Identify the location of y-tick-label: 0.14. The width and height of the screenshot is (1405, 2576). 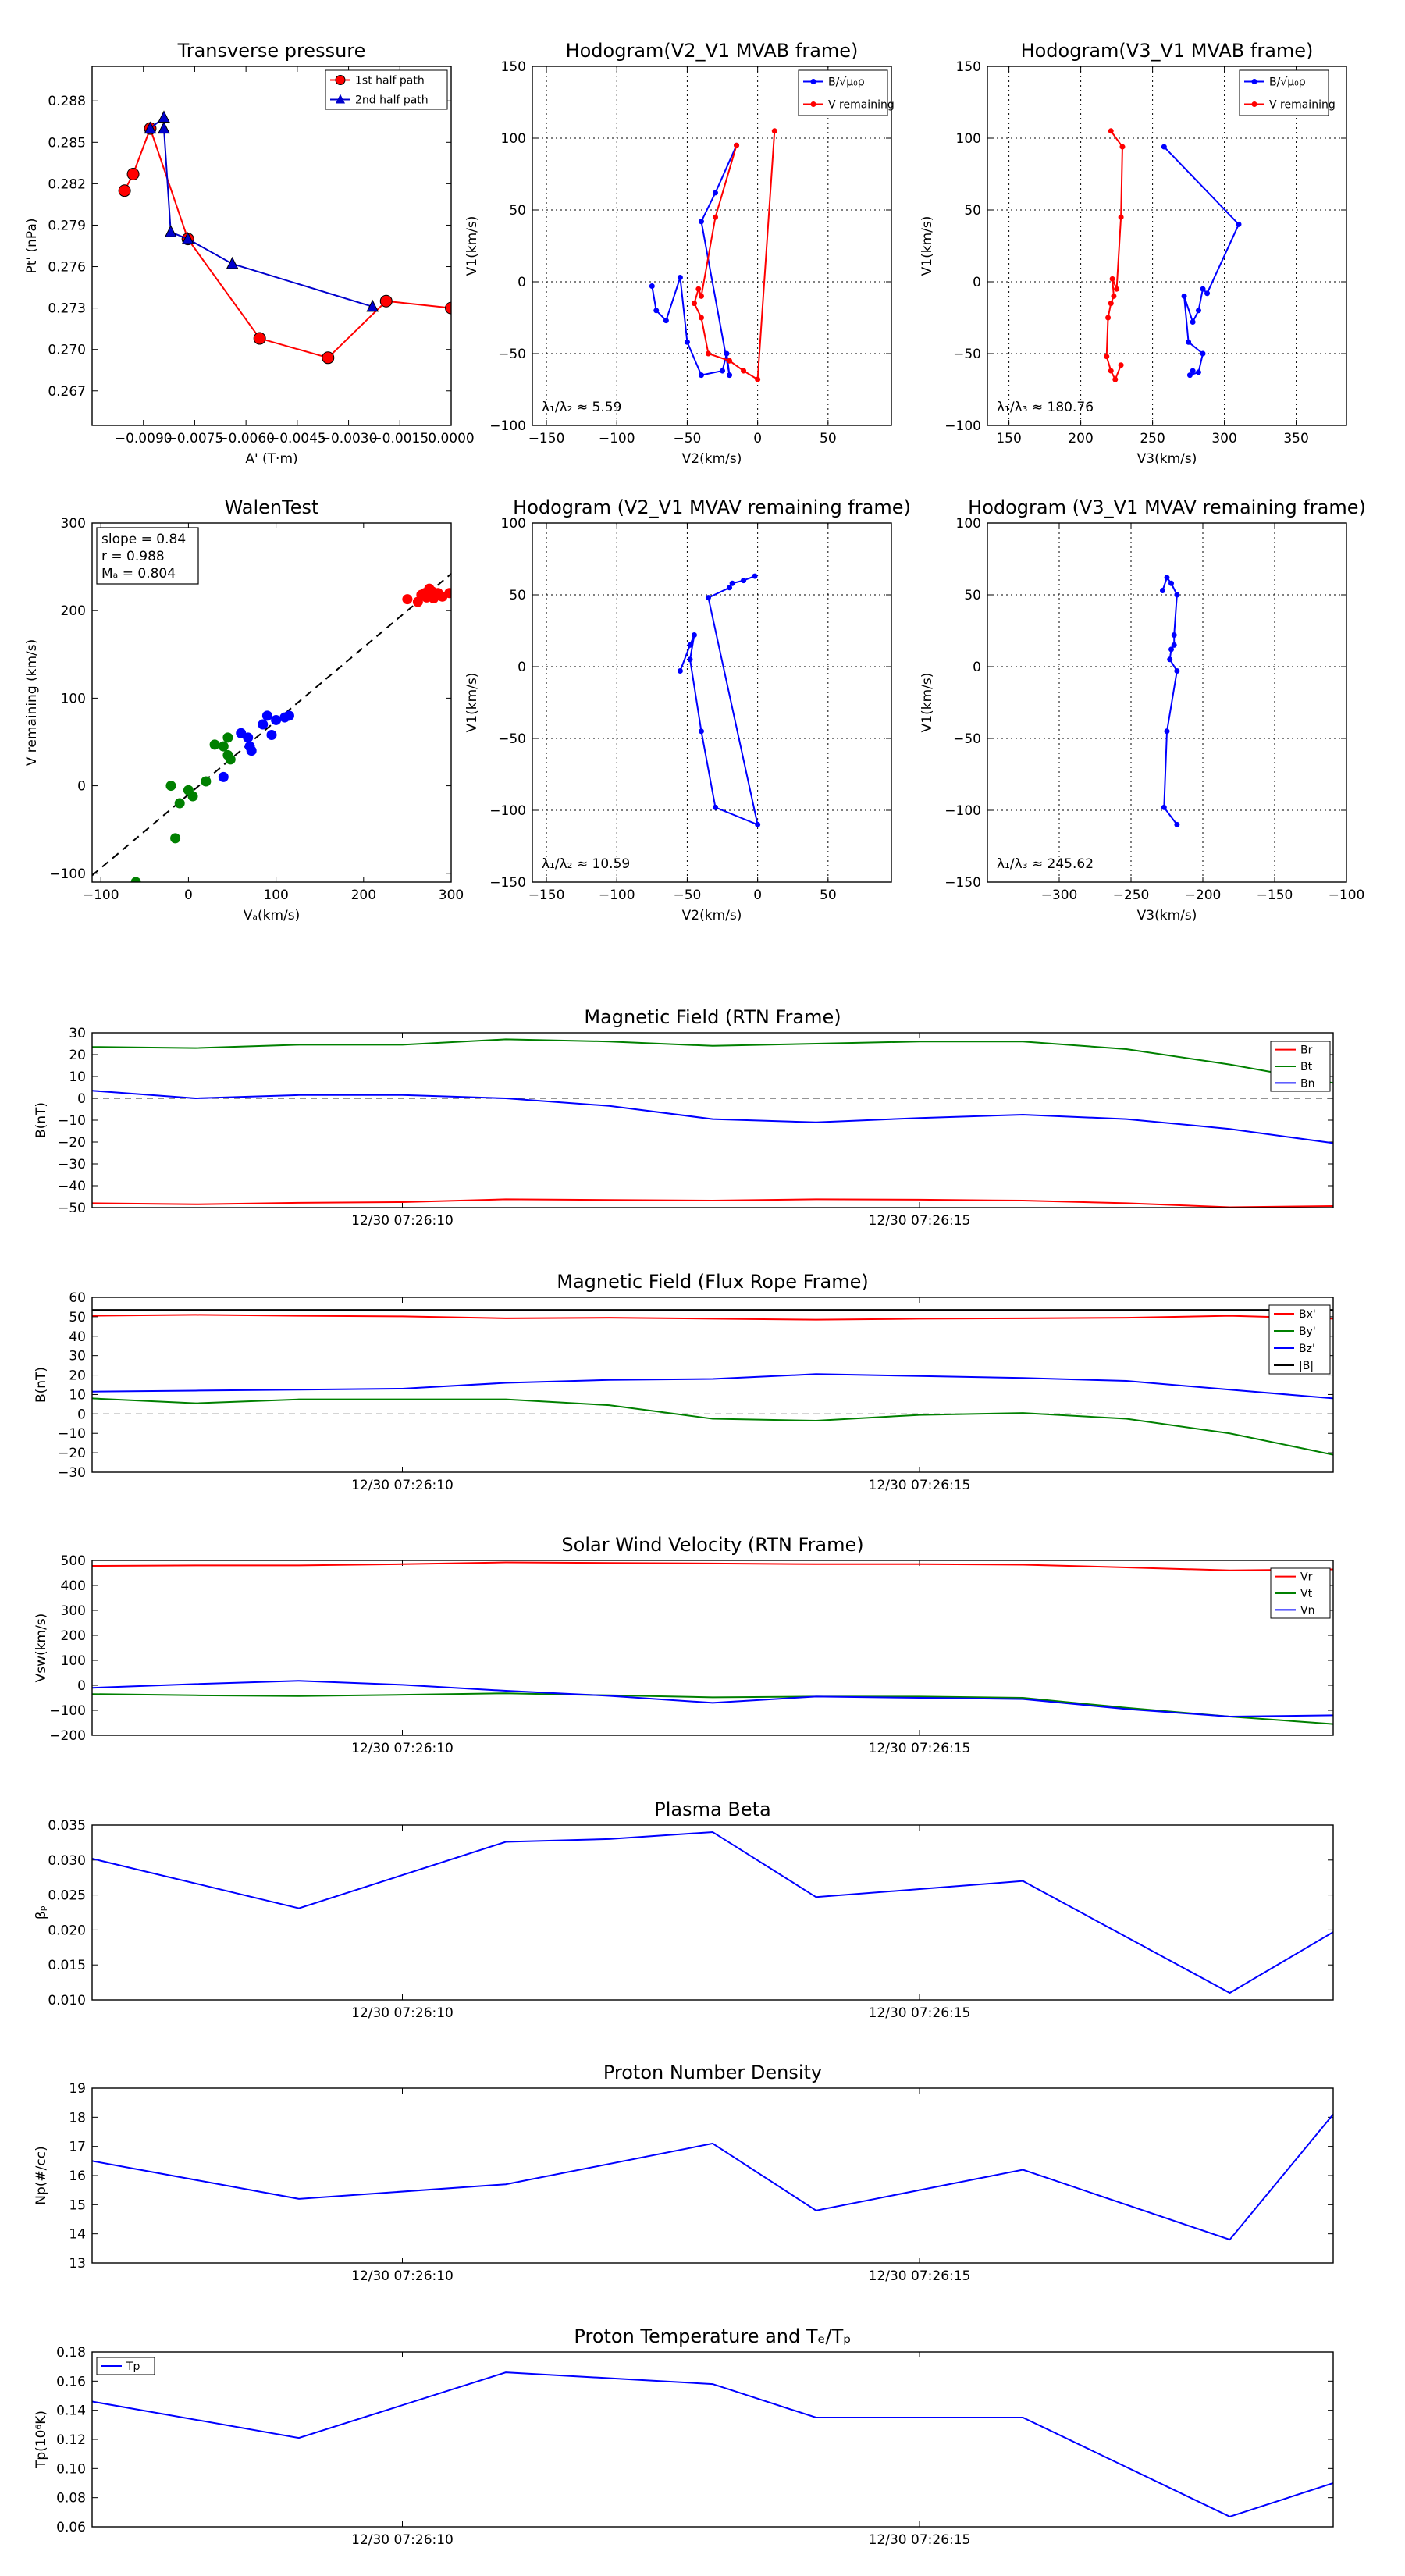
(71, 2411).